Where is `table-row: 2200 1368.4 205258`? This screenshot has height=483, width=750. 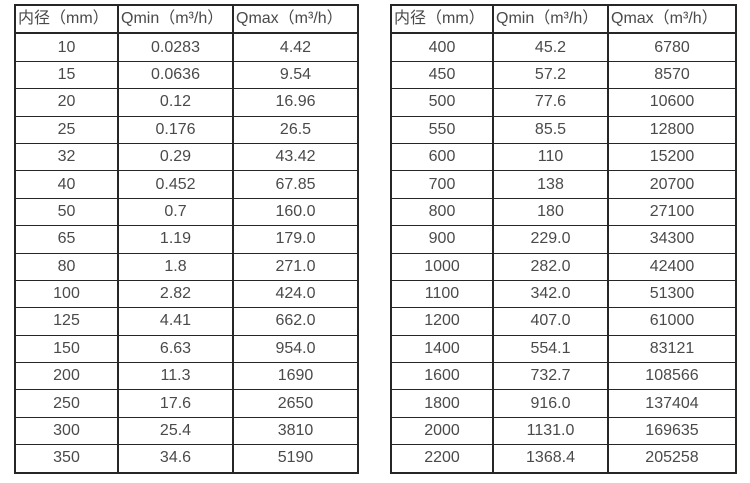
table-row: 2200 1368.4 205258 is located at coordinates (563, 459).